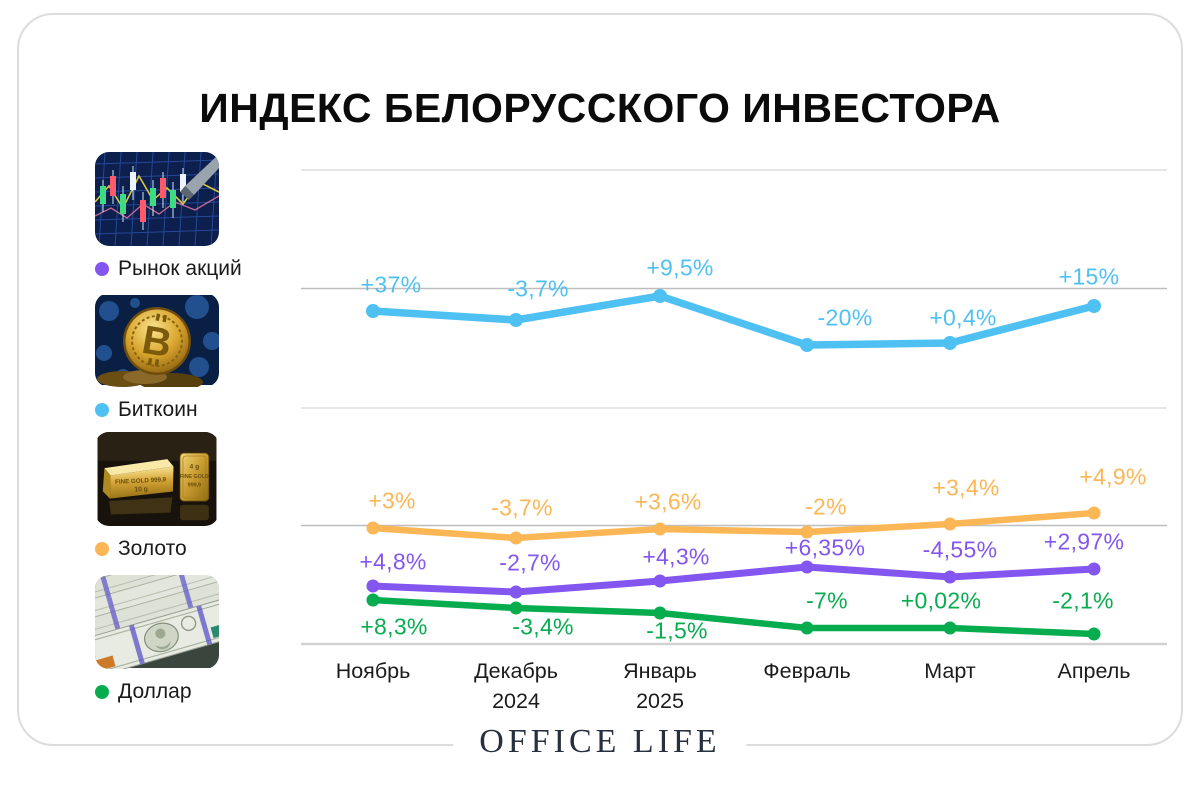  Describe the element at coordinates (530, 562) in the screenshot. I see `data-label: -2,7%` at that location.